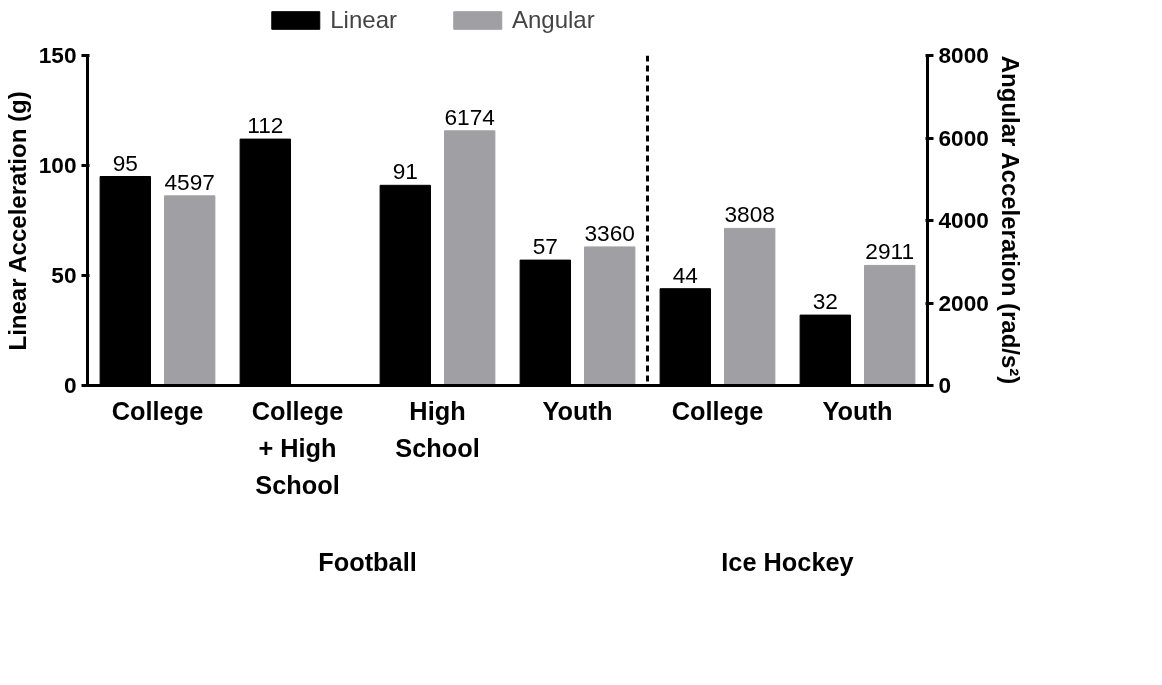 This screenshot has width=1162, height=685. Describe the element at coordinates (57, 165) in the screenshot. I see `y-tick-label: 100` at that location.